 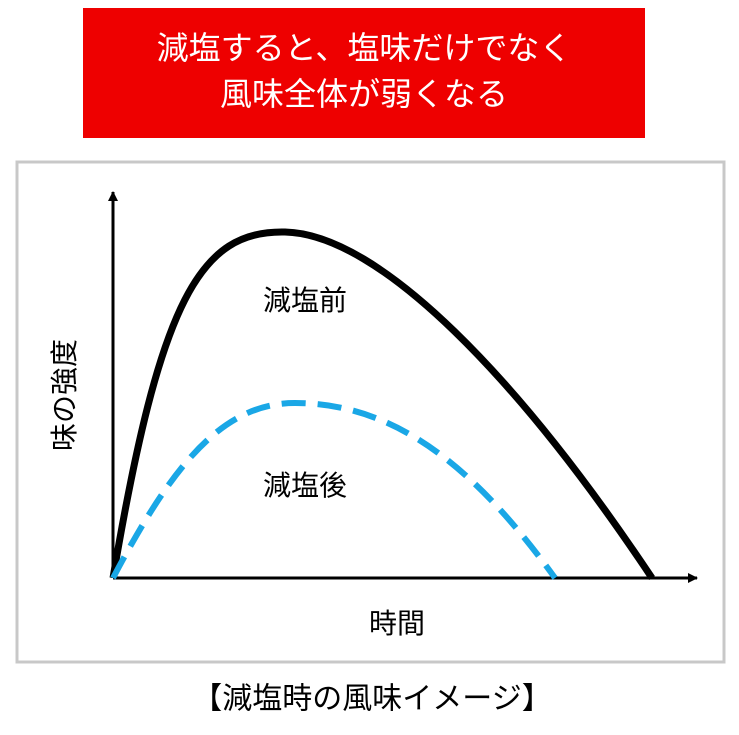 What do you see at coordinates (397, 623) in the screenshot?
I see `x-axis-label: 時間` at bounding box center [397, 623].